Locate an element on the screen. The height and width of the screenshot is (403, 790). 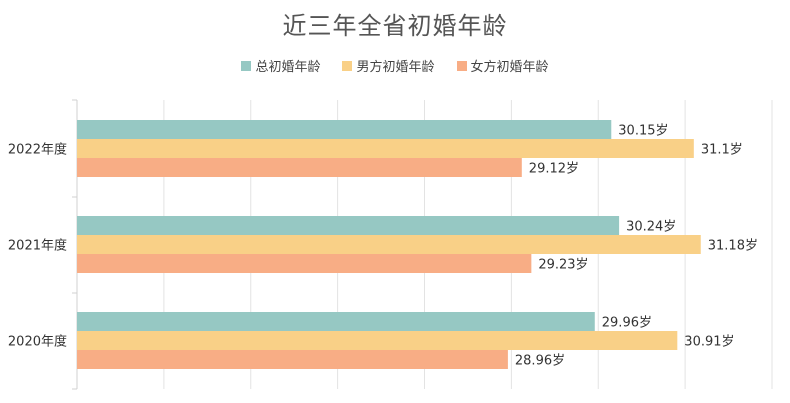
y-tick-label: 2022年度 is located at coordinates (37, 150).